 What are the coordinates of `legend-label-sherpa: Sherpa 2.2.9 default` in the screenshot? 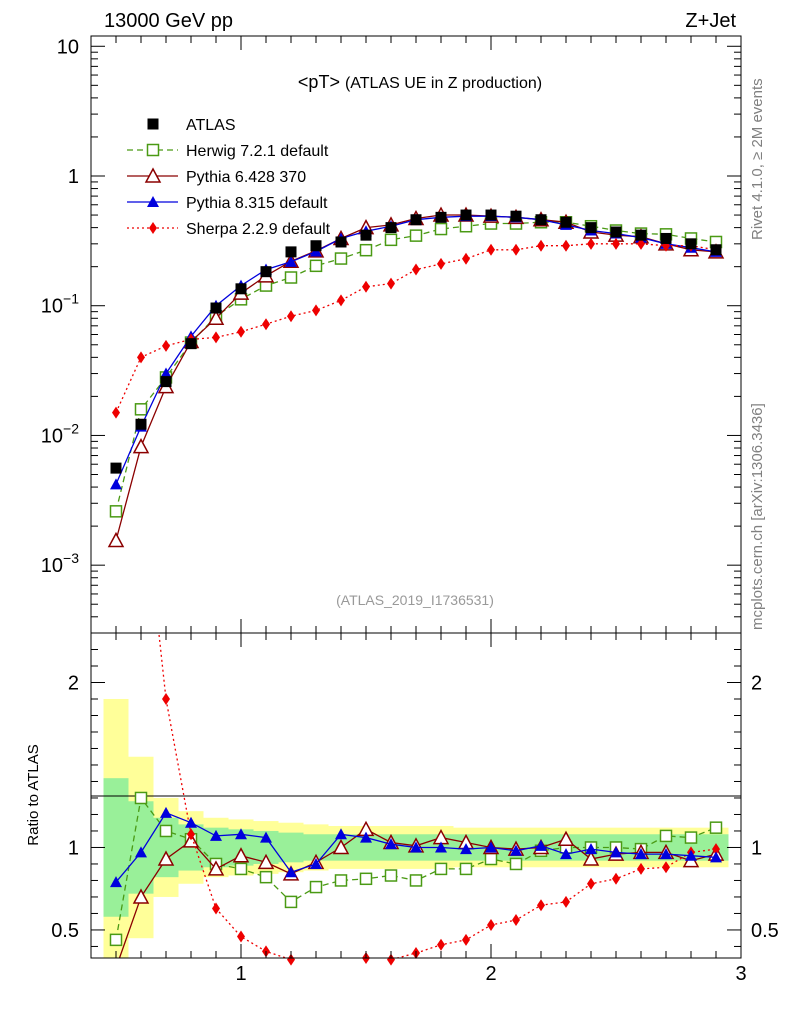 It's located at (258, 229).